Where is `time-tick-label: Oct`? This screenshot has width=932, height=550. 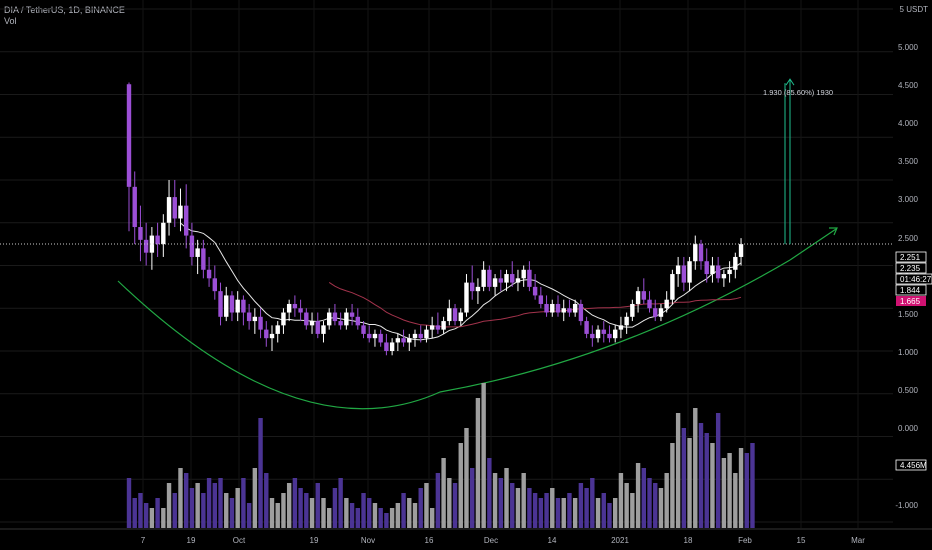
time-tick-label: Oct is located at coordinates (239, 540).